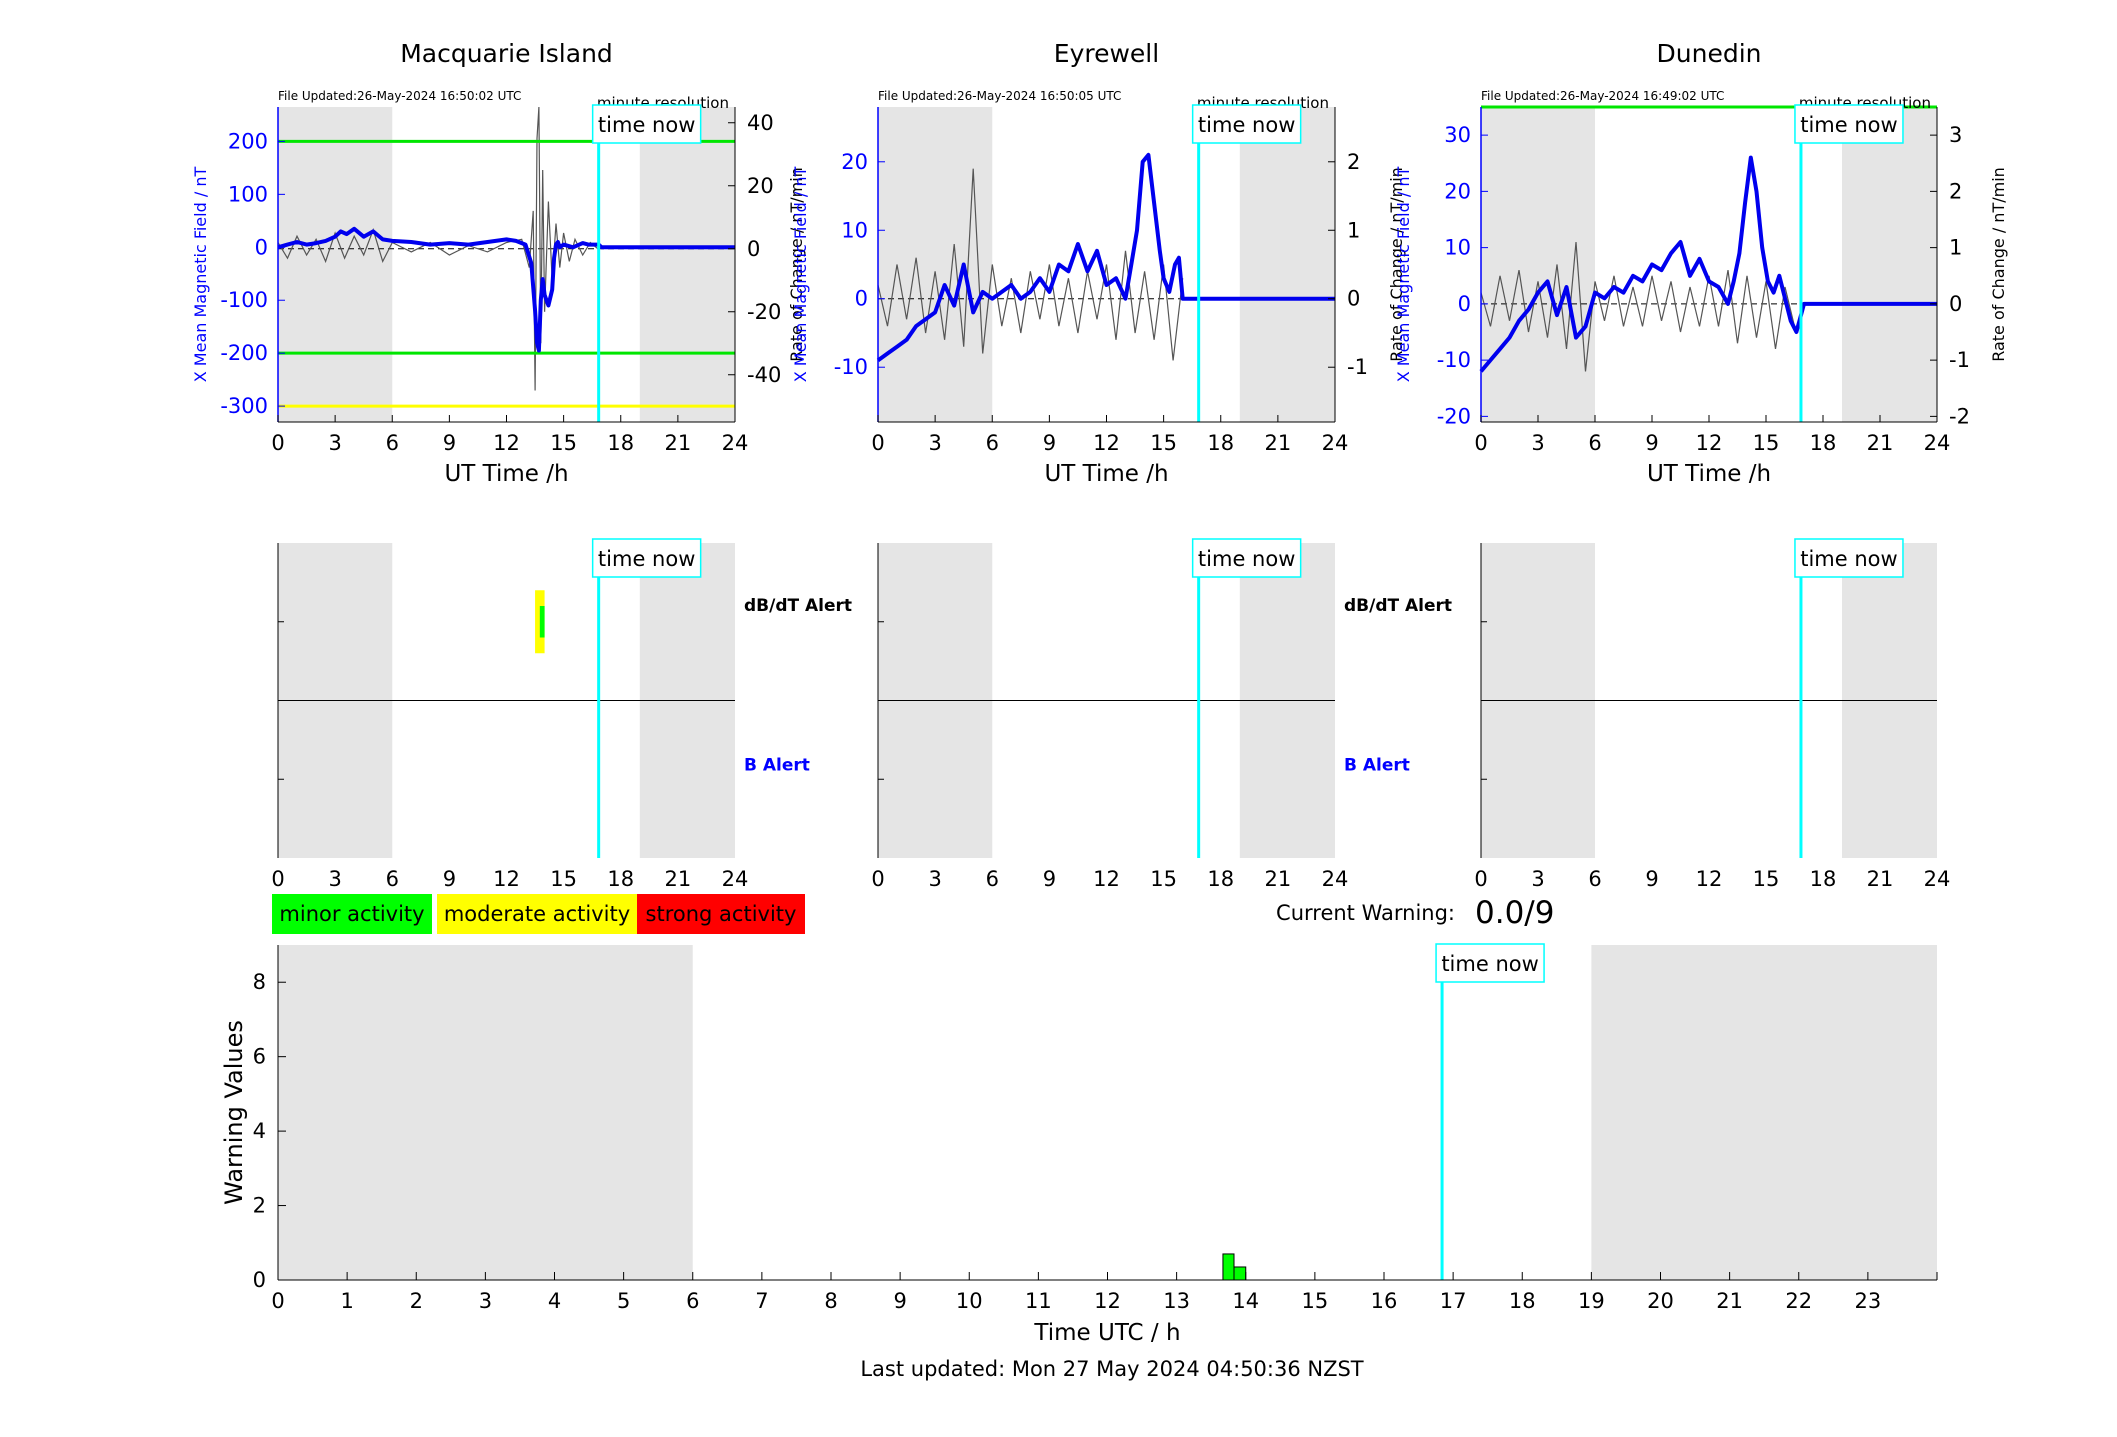 The width and height of the screenshot is (2117, 1437). Describe the element at coordinates (1709, 53) in the screenshot. I see `chart-title: Dunedin` at that location.